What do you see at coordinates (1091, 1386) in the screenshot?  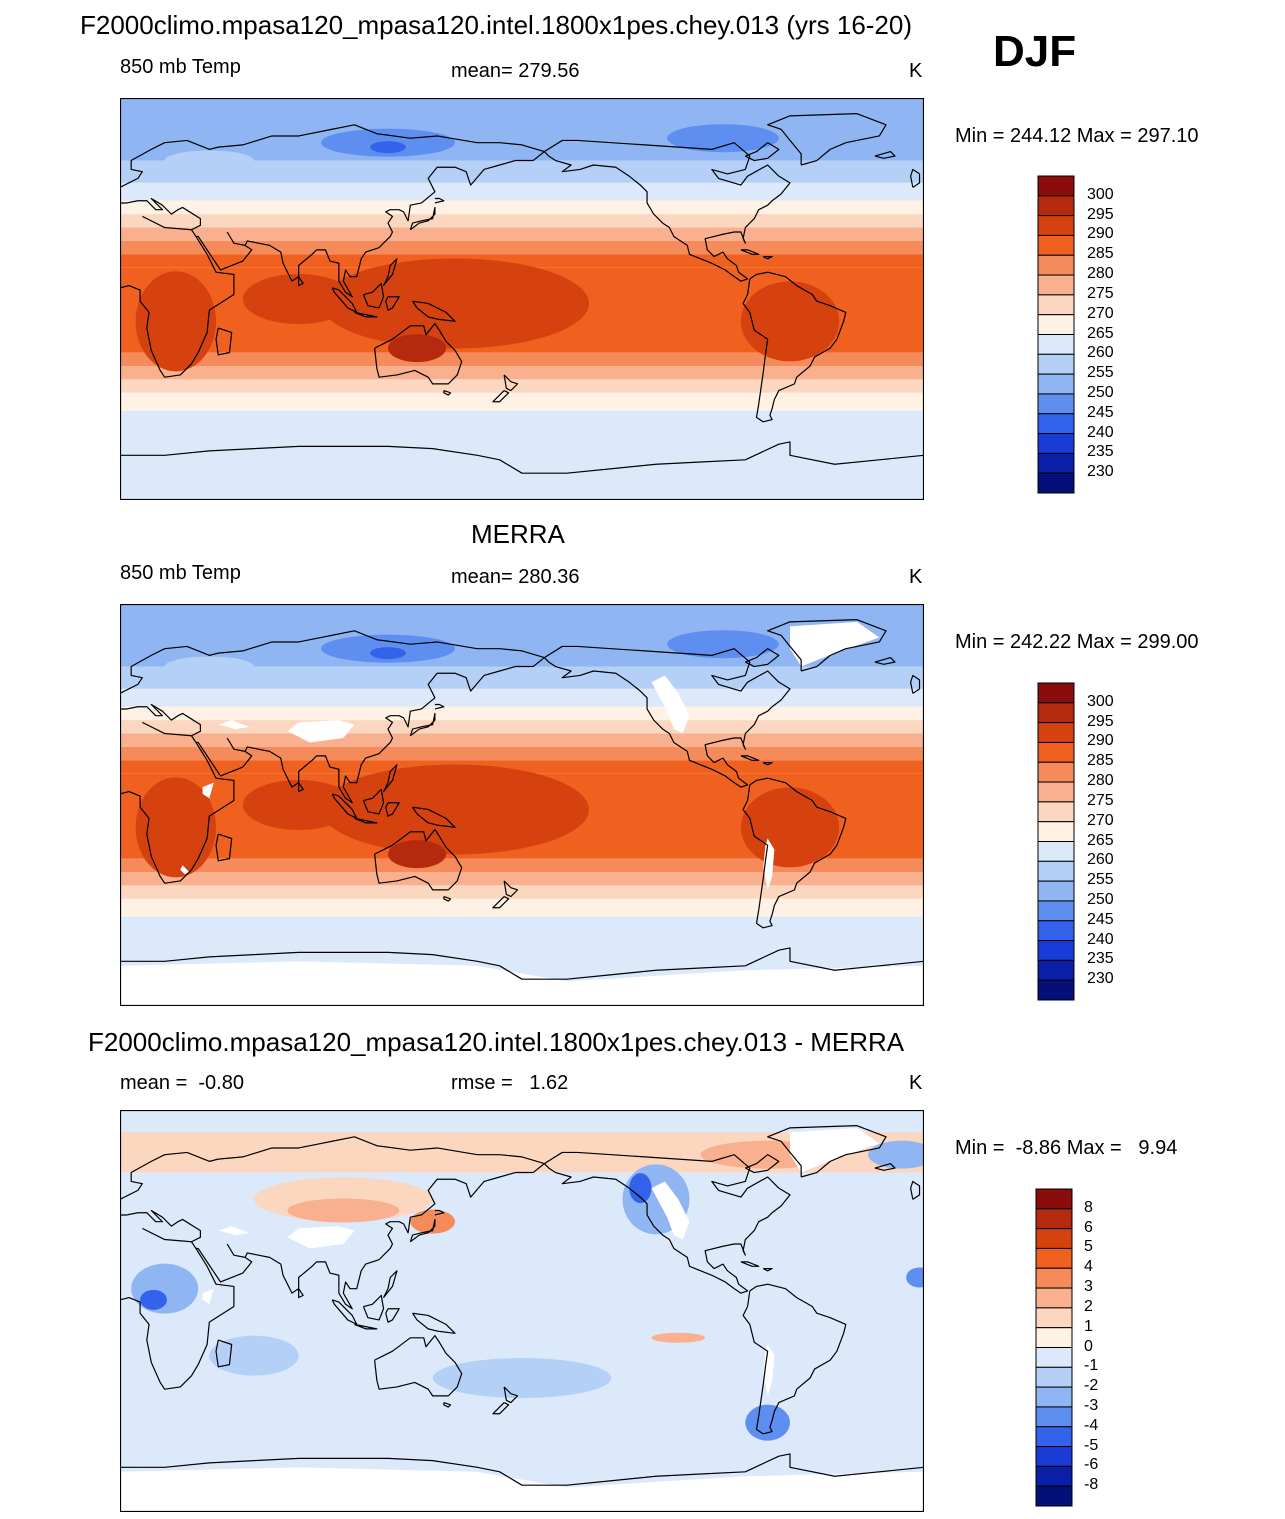 I see `colorbar-tick-label: -2` at bounding box center [1091, 1386].